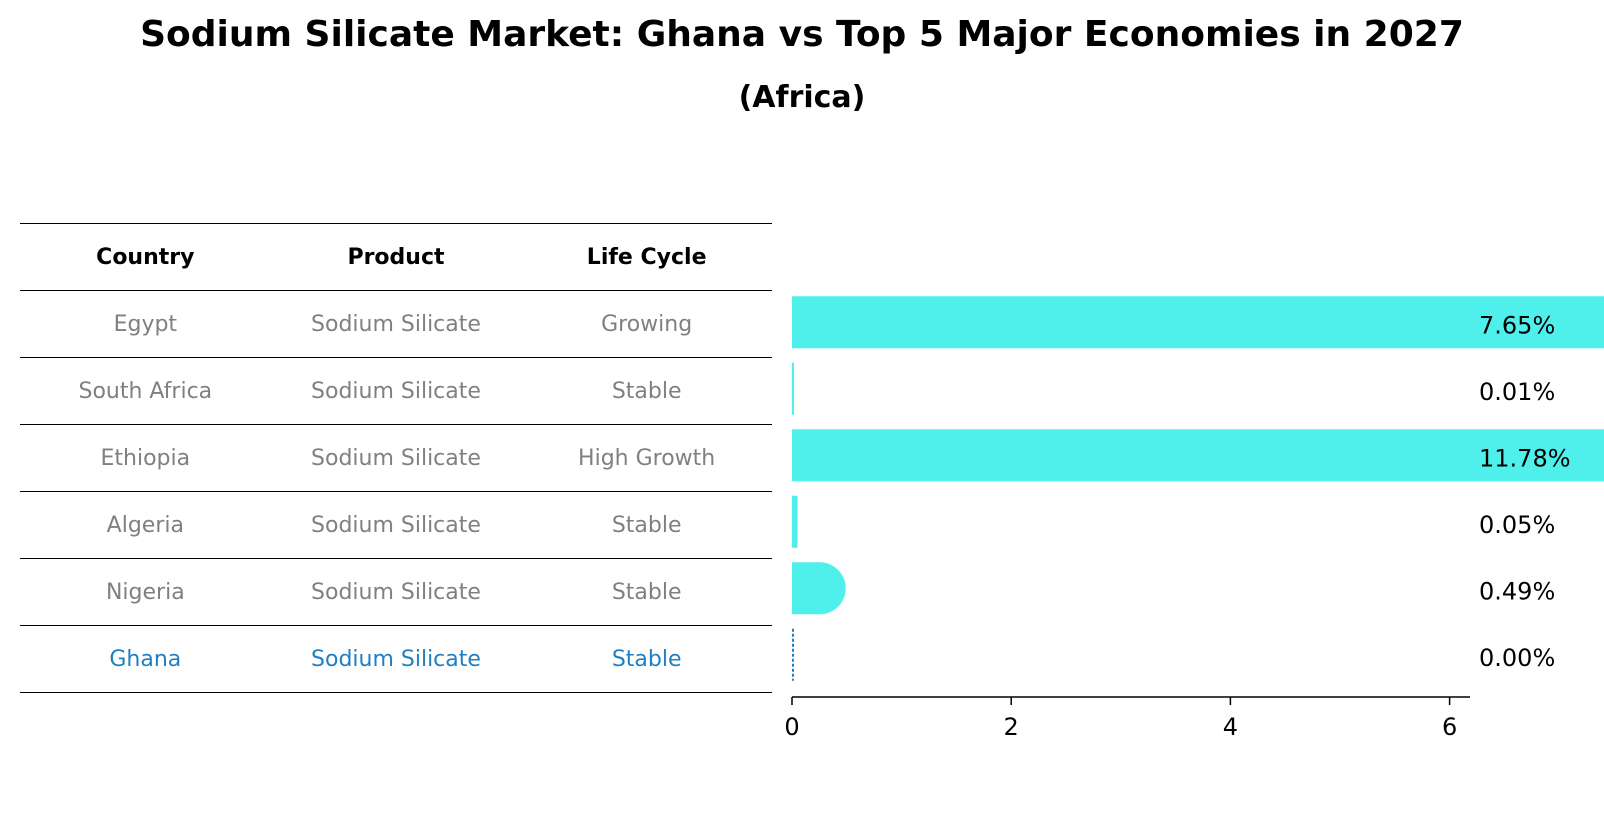  What do you see at coordinates (1449, 727) in the screenshot?
I see `x-tick-label: 6` at bounding box center [1449, 727].